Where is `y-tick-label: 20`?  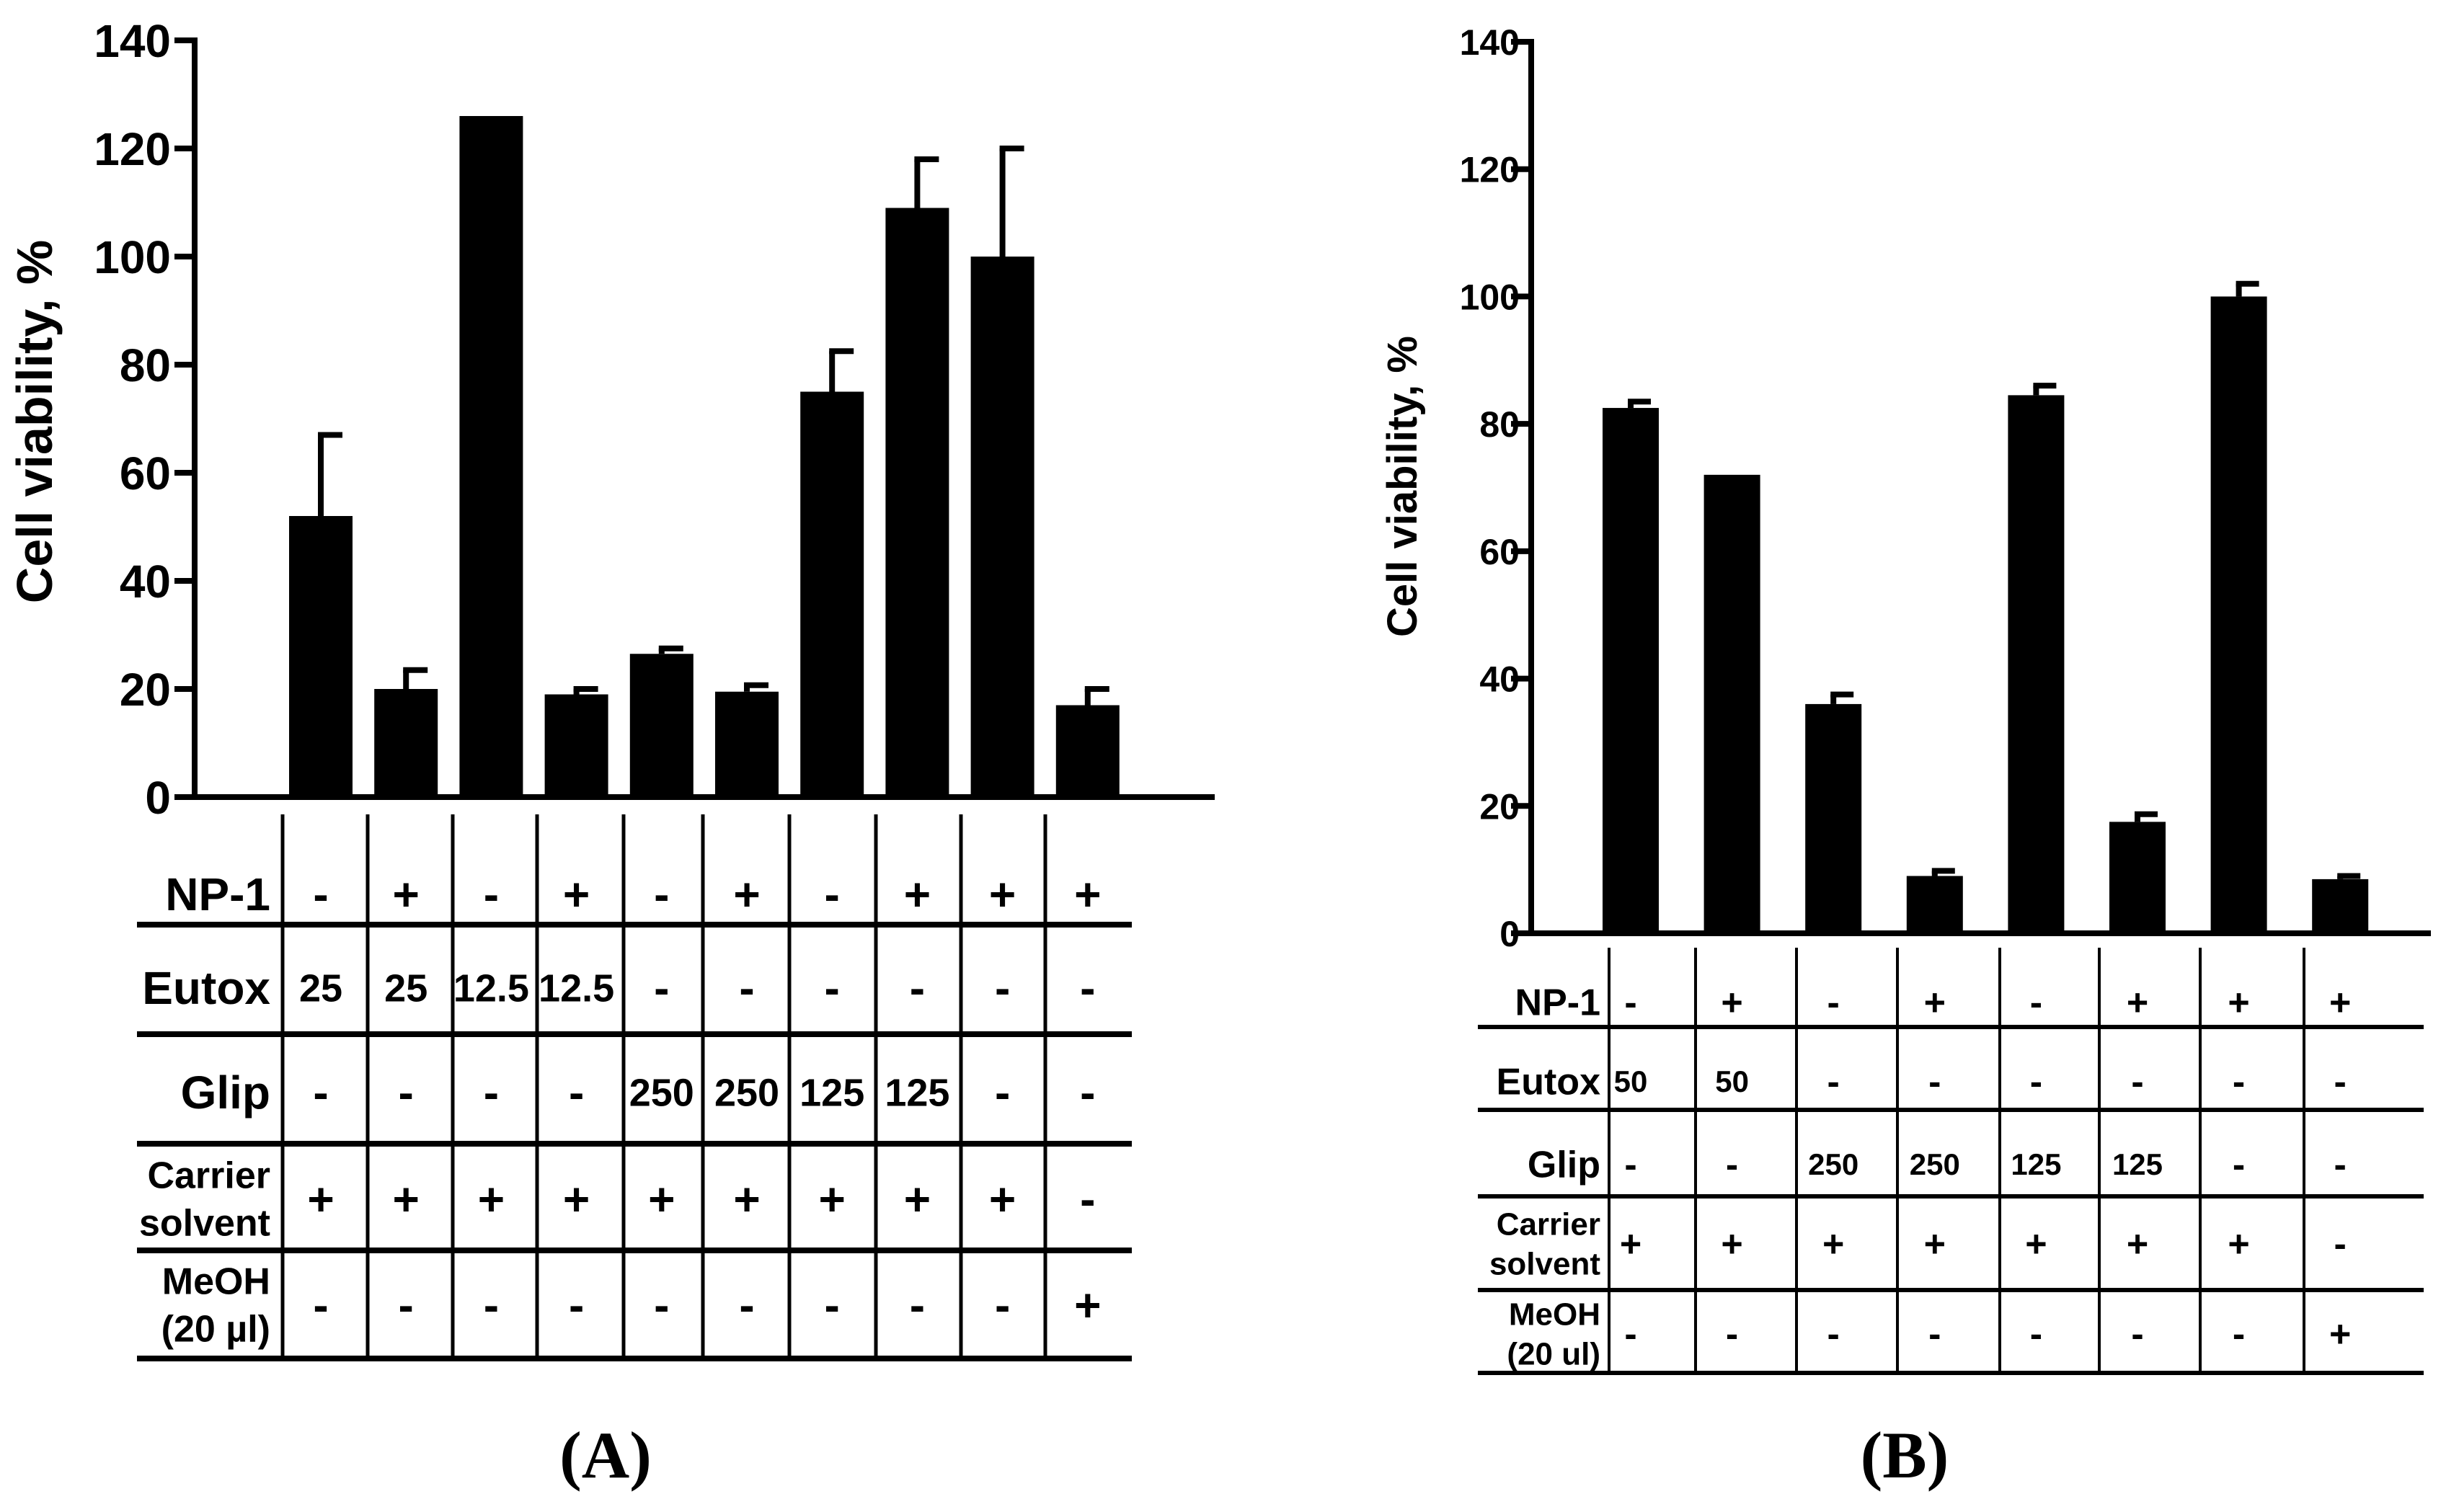
y-tick-label: 20 is located at coordinates (146, 690).